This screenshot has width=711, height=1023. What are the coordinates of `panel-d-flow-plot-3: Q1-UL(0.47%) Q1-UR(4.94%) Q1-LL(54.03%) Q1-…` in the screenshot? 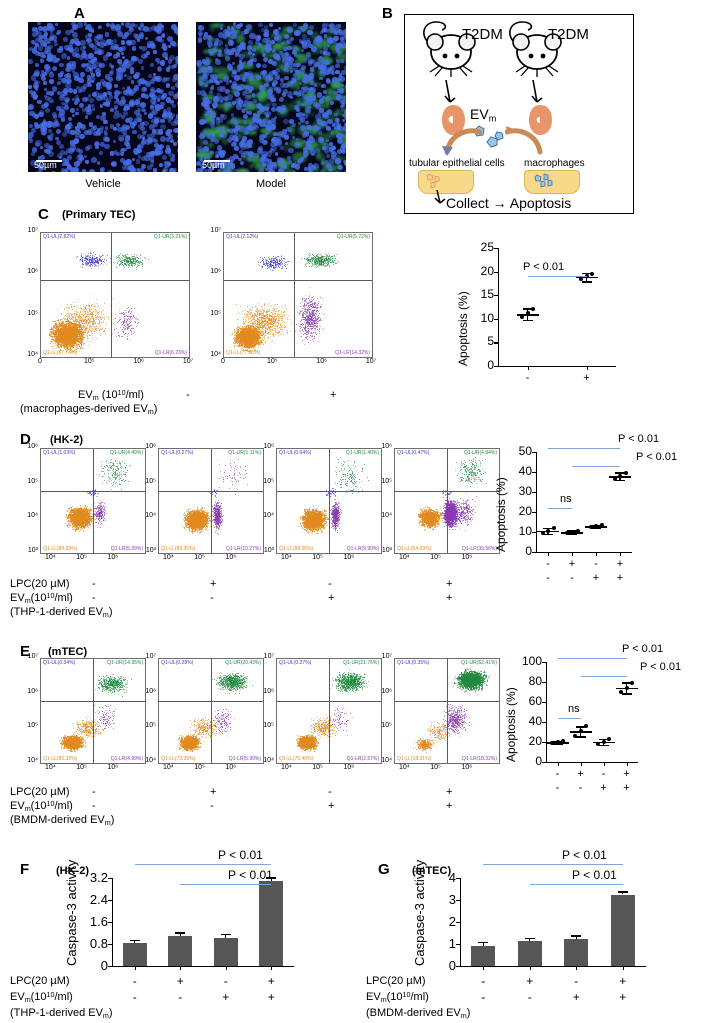 It's located at (447, 501).